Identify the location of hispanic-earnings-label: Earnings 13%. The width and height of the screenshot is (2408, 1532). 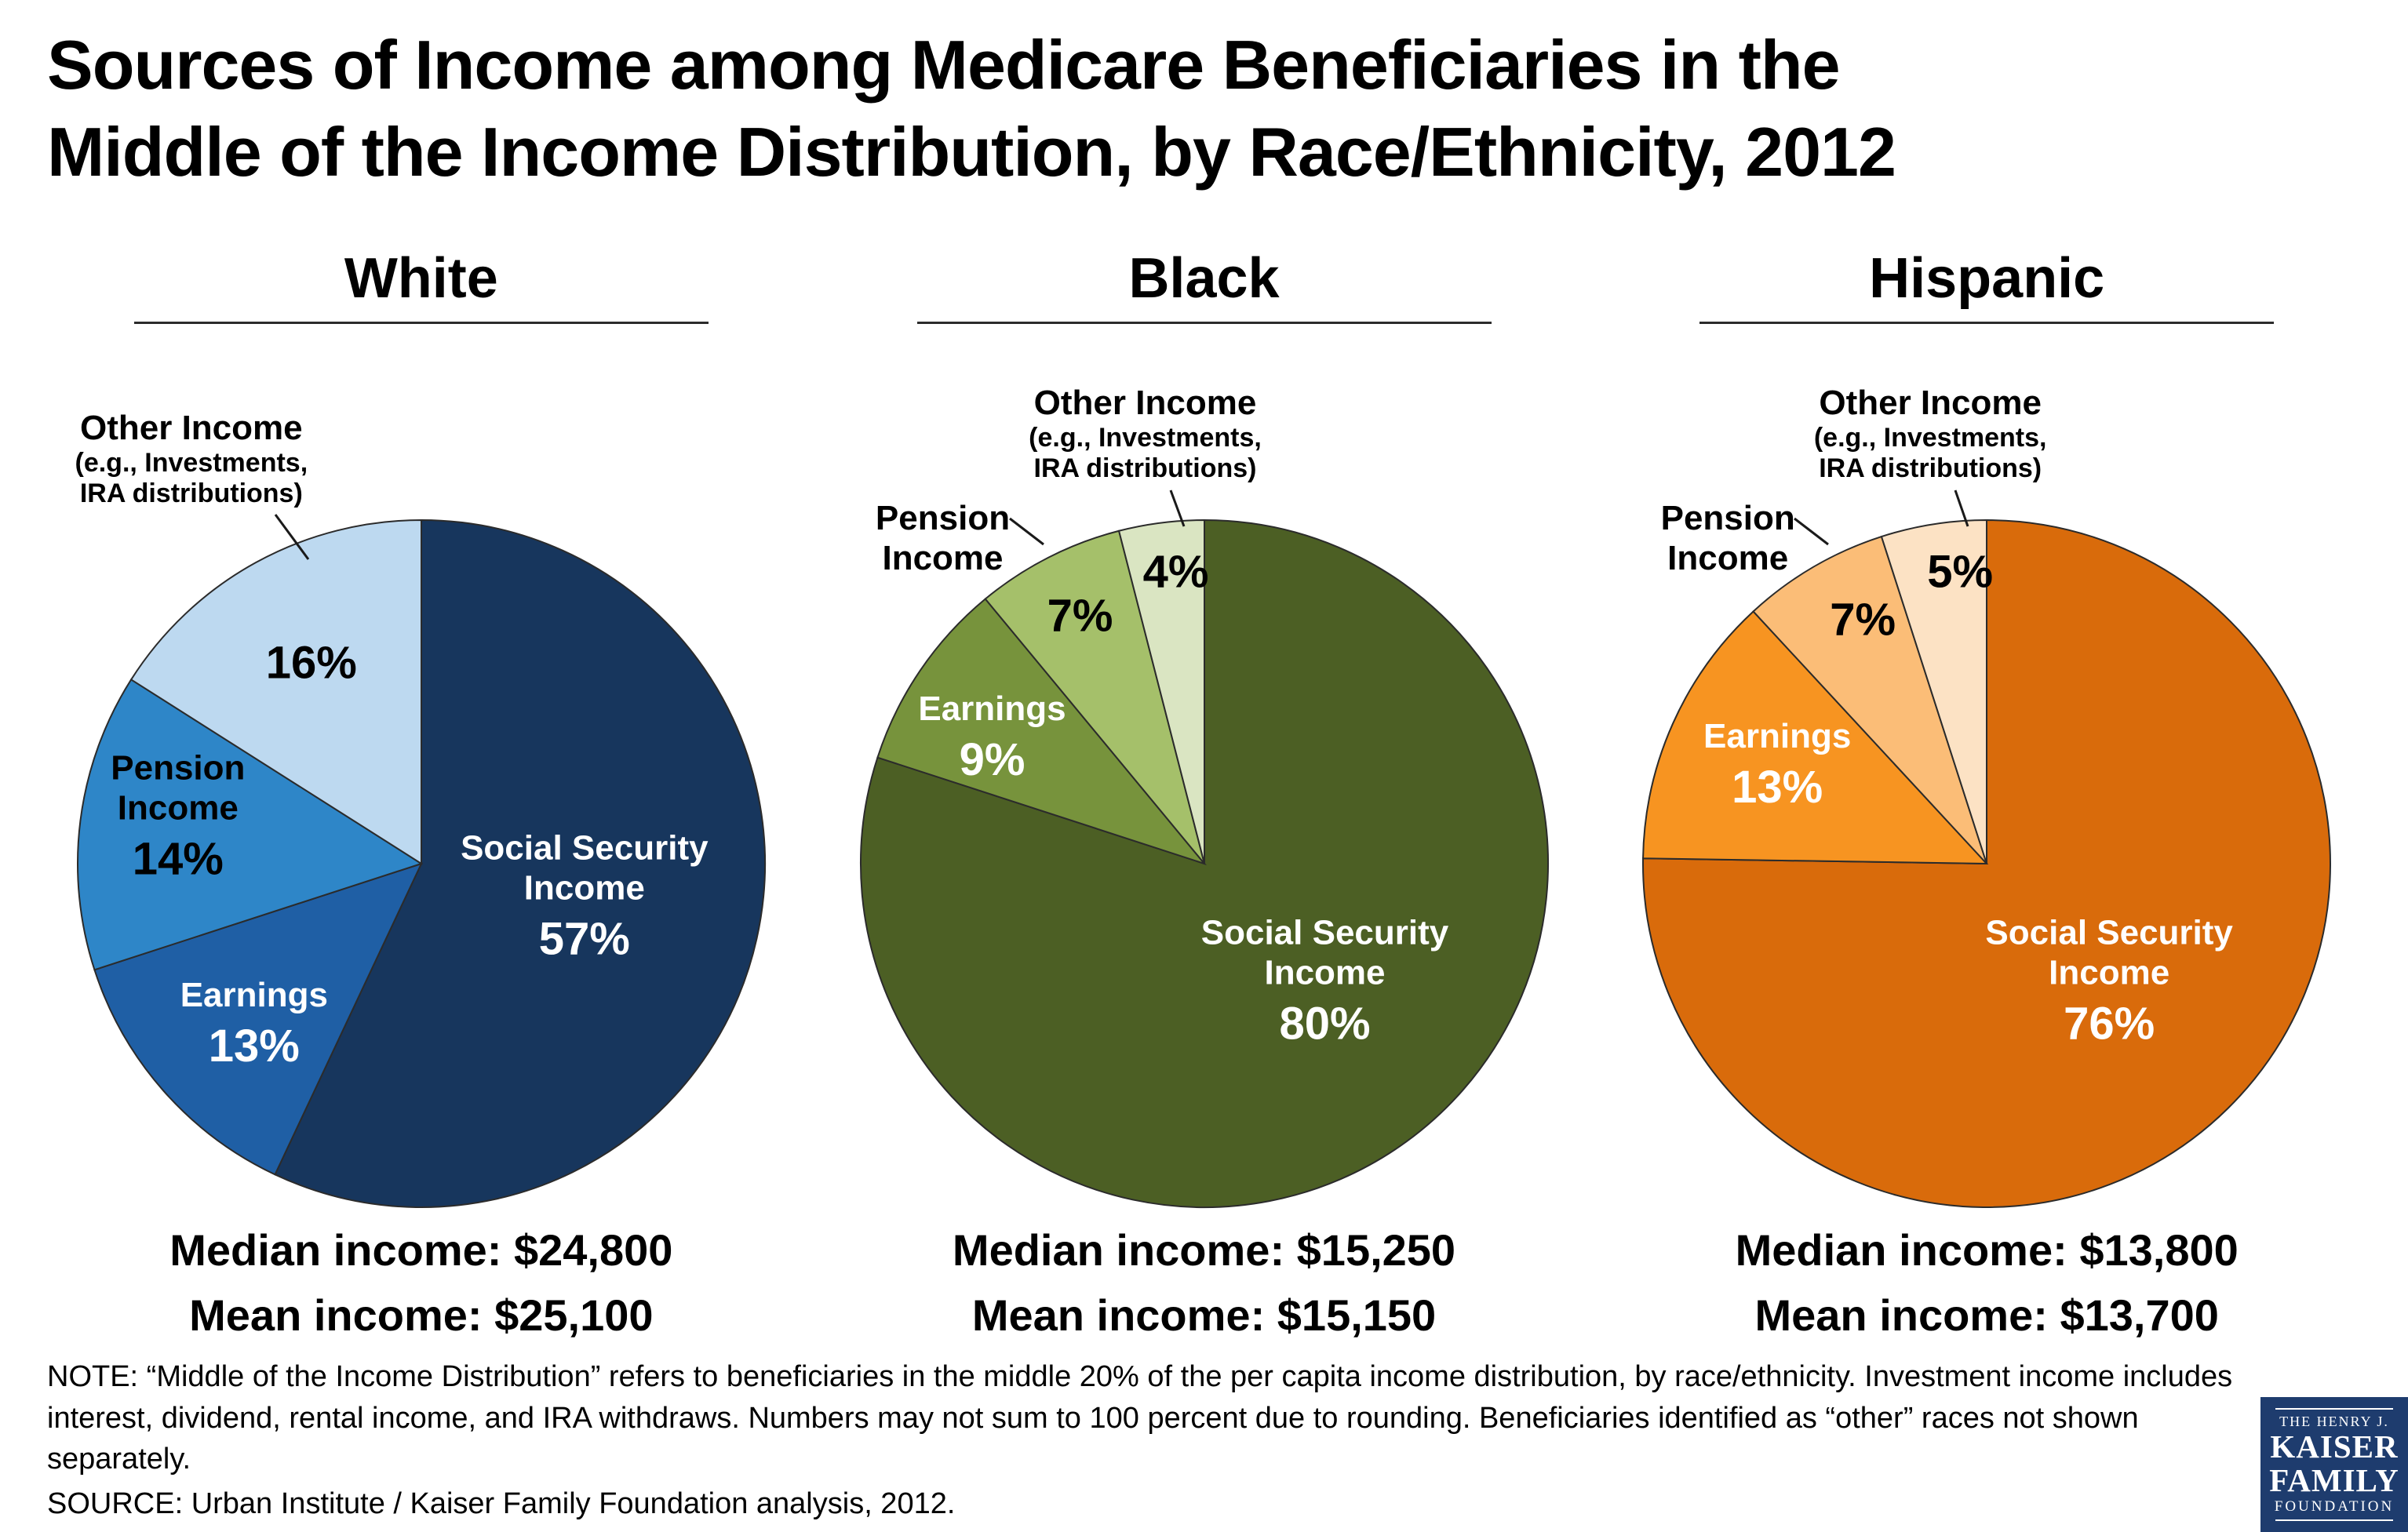
(1777, 765).